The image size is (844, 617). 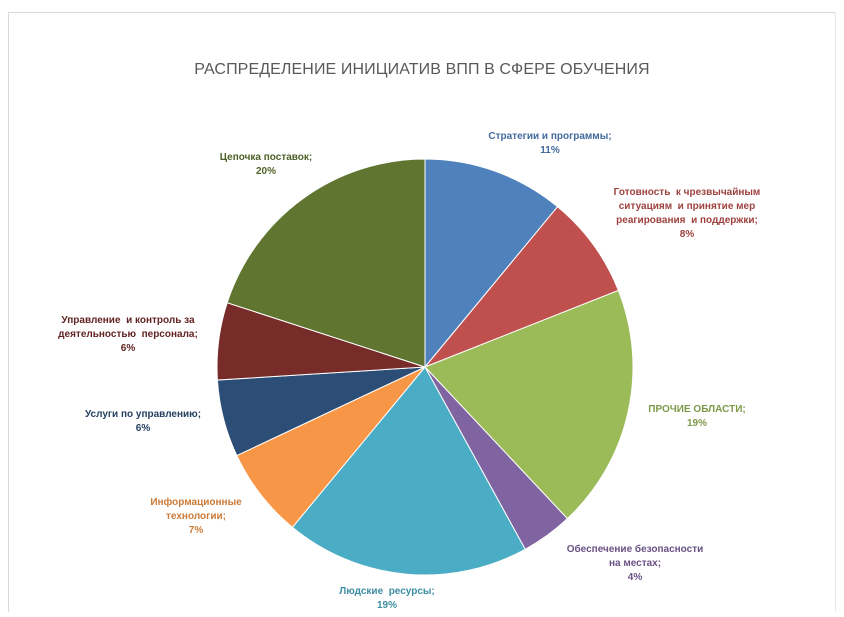 I want to click on slice-label-line: реагирования и поддержки;, so click(x=687, y=220).